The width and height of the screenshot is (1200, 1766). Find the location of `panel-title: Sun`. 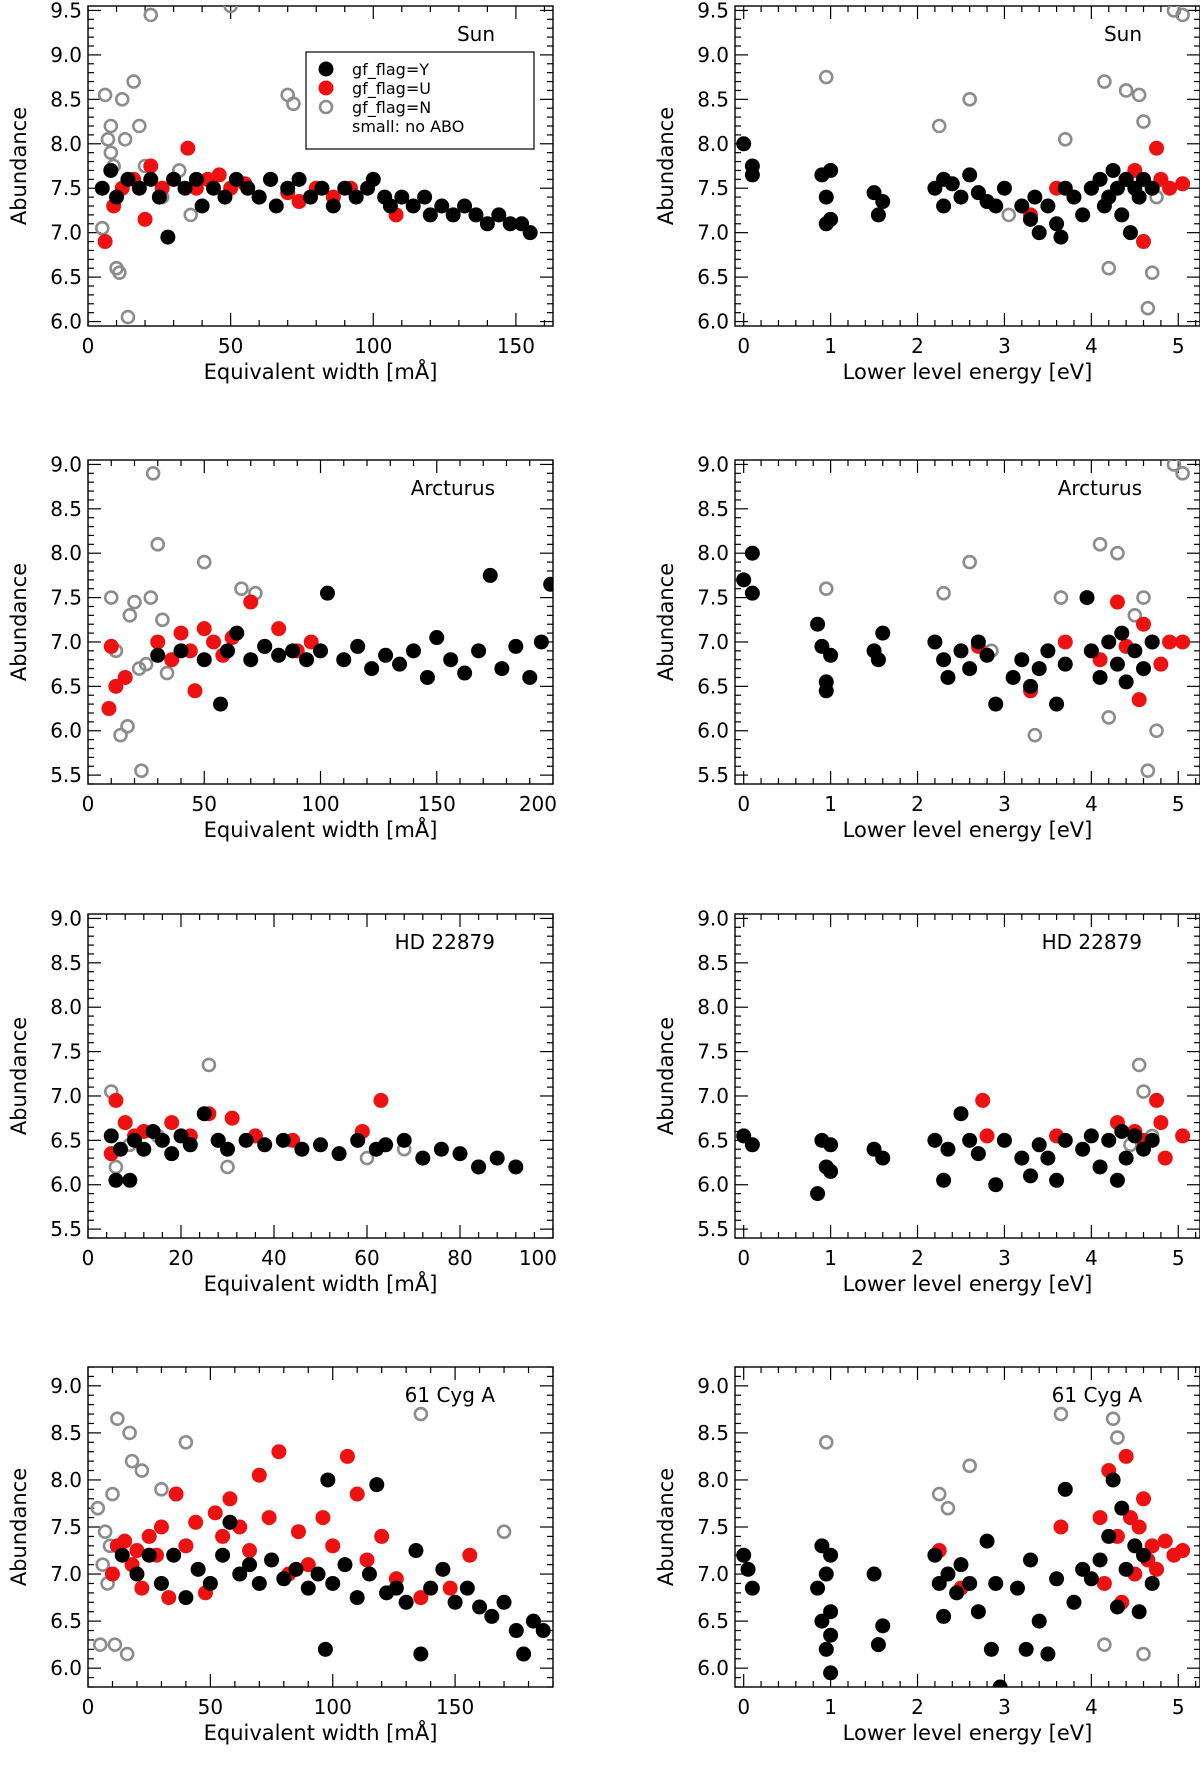

panel-title: Sun is located at coordinates (1123, 34).